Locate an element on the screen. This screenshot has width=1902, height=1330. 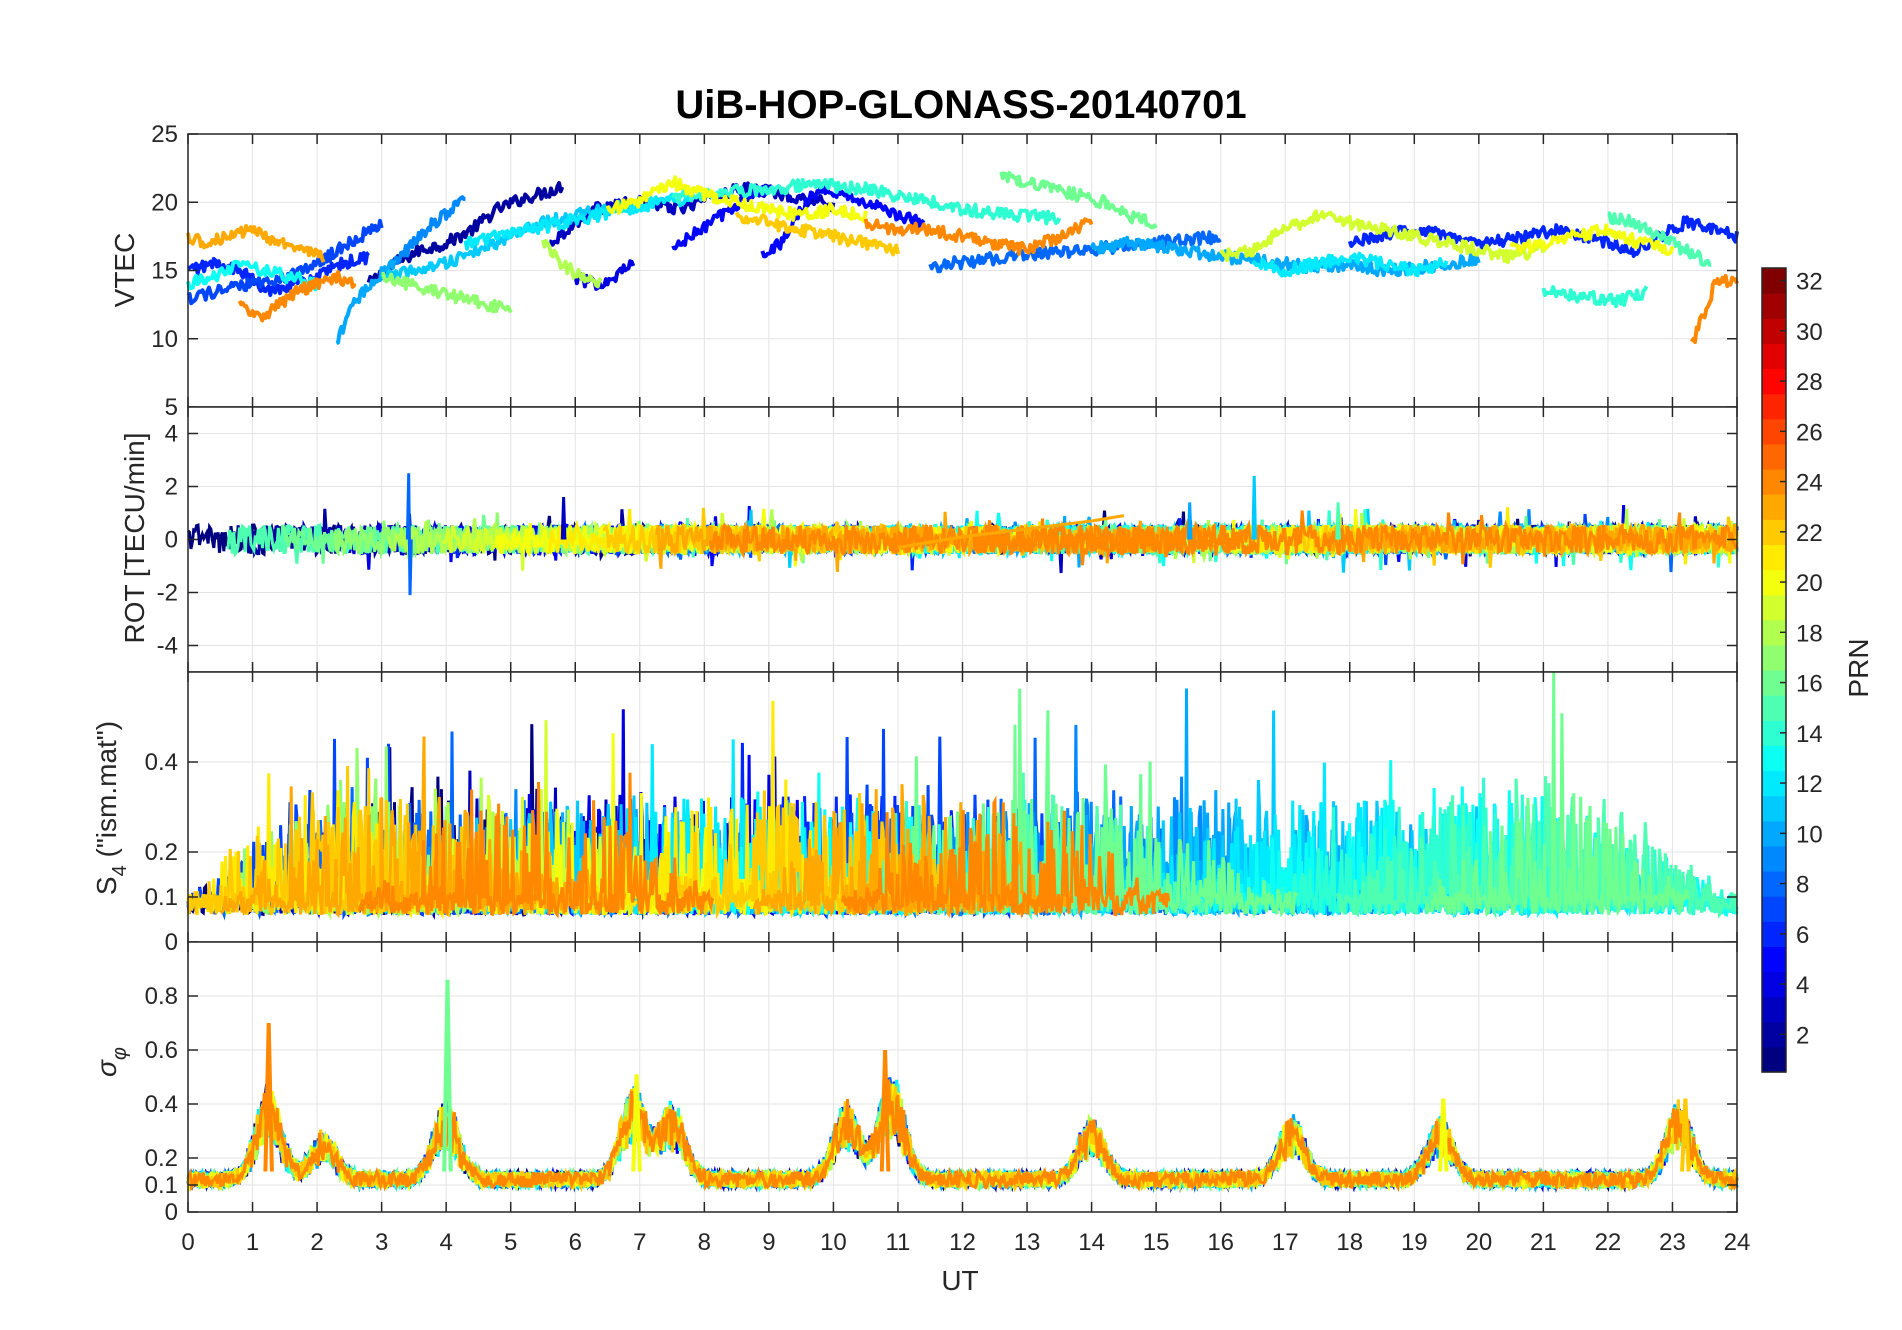
y-tick-label: -2 is located at coordinates (167, 593).